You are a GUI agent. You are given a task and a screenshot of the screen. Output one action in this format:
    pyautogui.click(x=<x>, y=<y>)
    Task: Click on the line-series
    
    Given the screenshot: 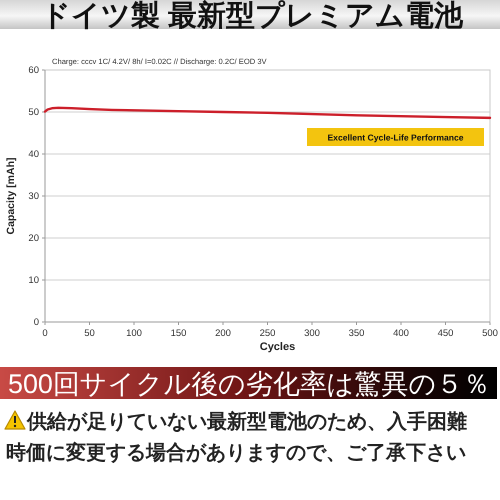 What is the action you would take?
    pyautogui.click(x=268, y=113)
    